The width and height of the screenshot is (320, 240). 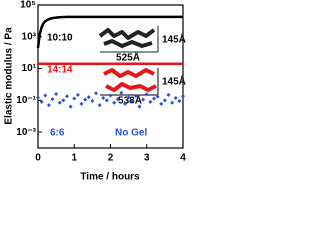 What do you see at coordinates (38, 158) in the screenshot?
I see `x-tick-label: 0` at bounding box center [38, 158].